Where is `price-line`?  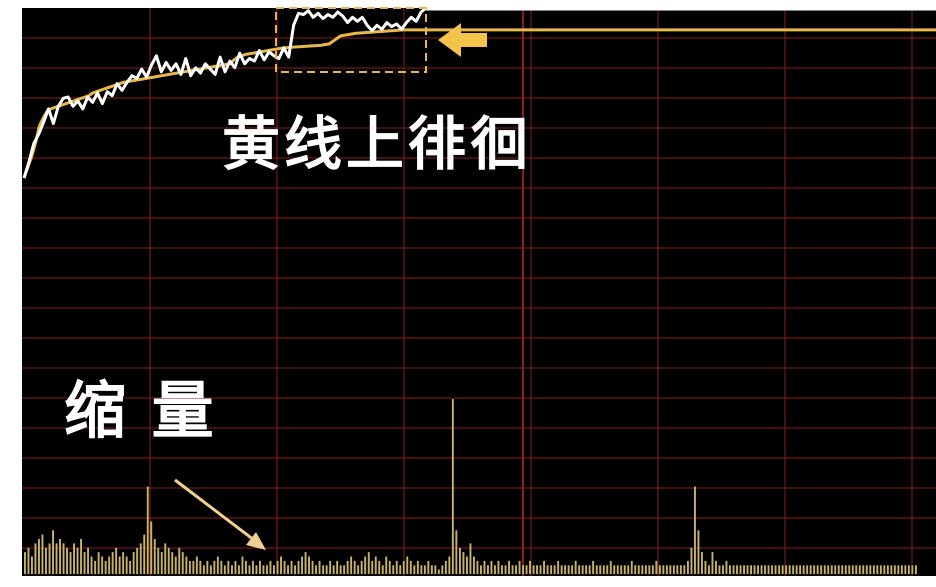
price-line is located at coordinates (224, 92).